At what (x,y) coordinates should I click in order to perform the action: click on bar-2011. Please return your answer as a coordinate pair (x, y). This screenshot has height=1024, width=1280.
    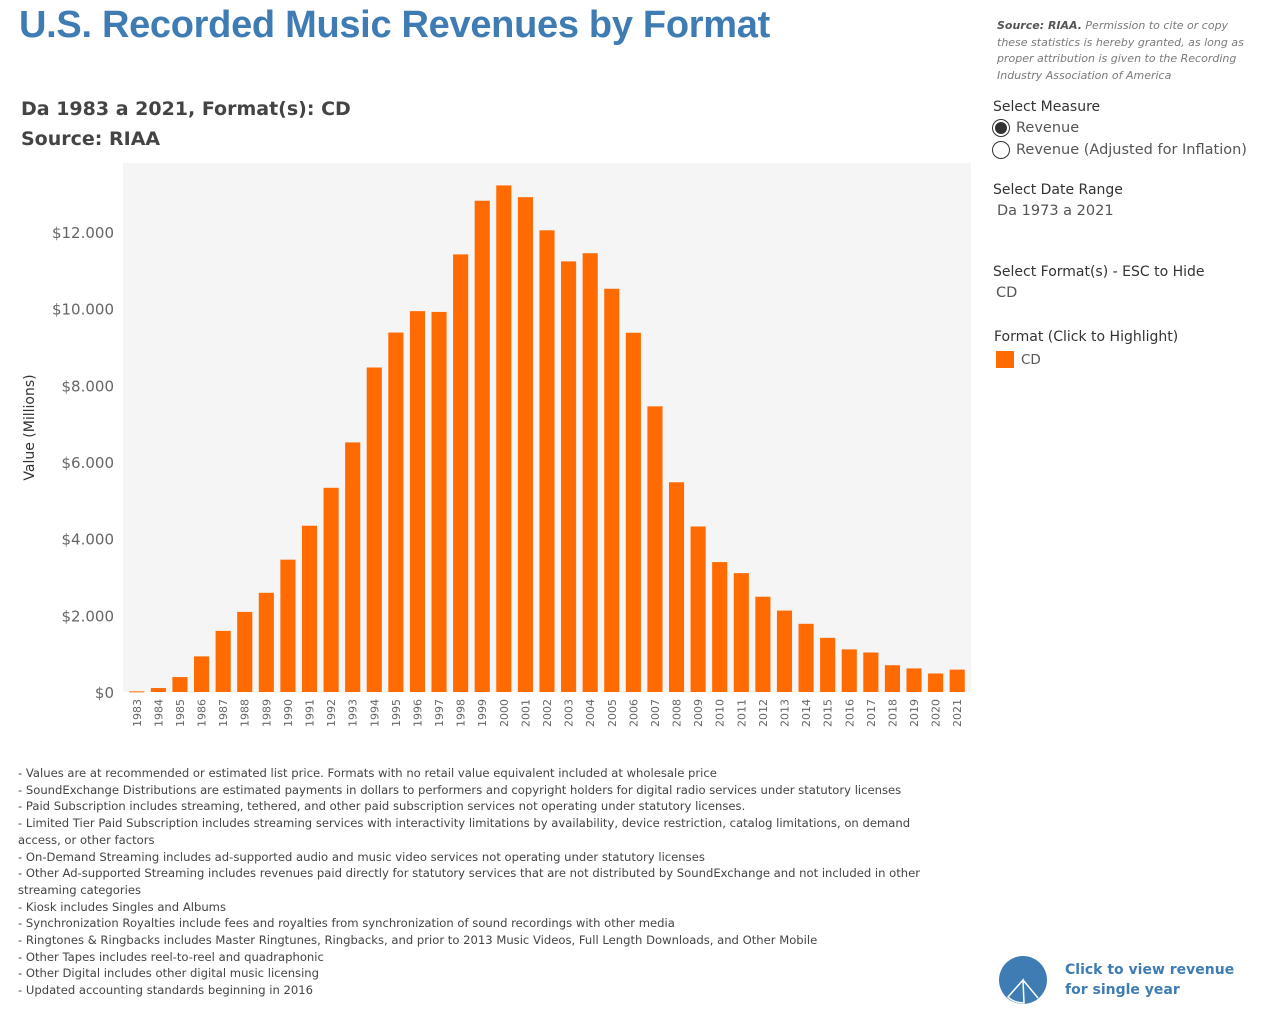
    Looking at the image, I should click on (741, 632).